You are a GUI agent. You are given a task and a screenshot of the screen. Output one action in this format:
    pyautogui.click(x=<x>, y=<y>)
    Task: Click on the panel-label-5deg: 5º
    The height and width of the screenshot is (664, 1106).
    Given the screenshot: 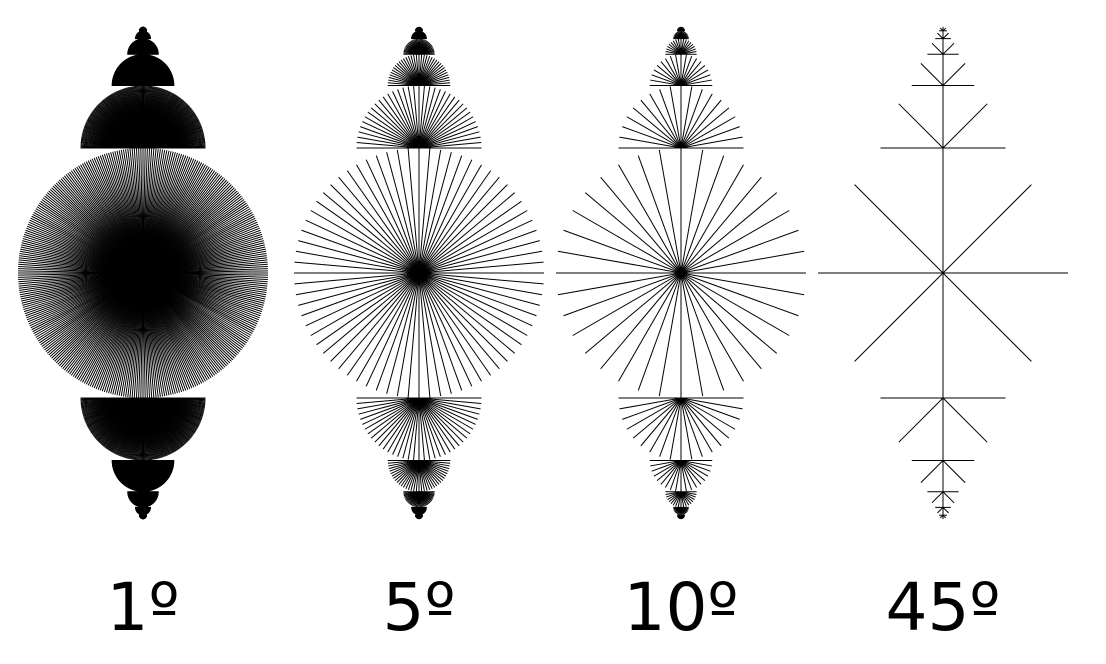 What is the action you would take?
    pyautogui.click(x=419, y=607)
    